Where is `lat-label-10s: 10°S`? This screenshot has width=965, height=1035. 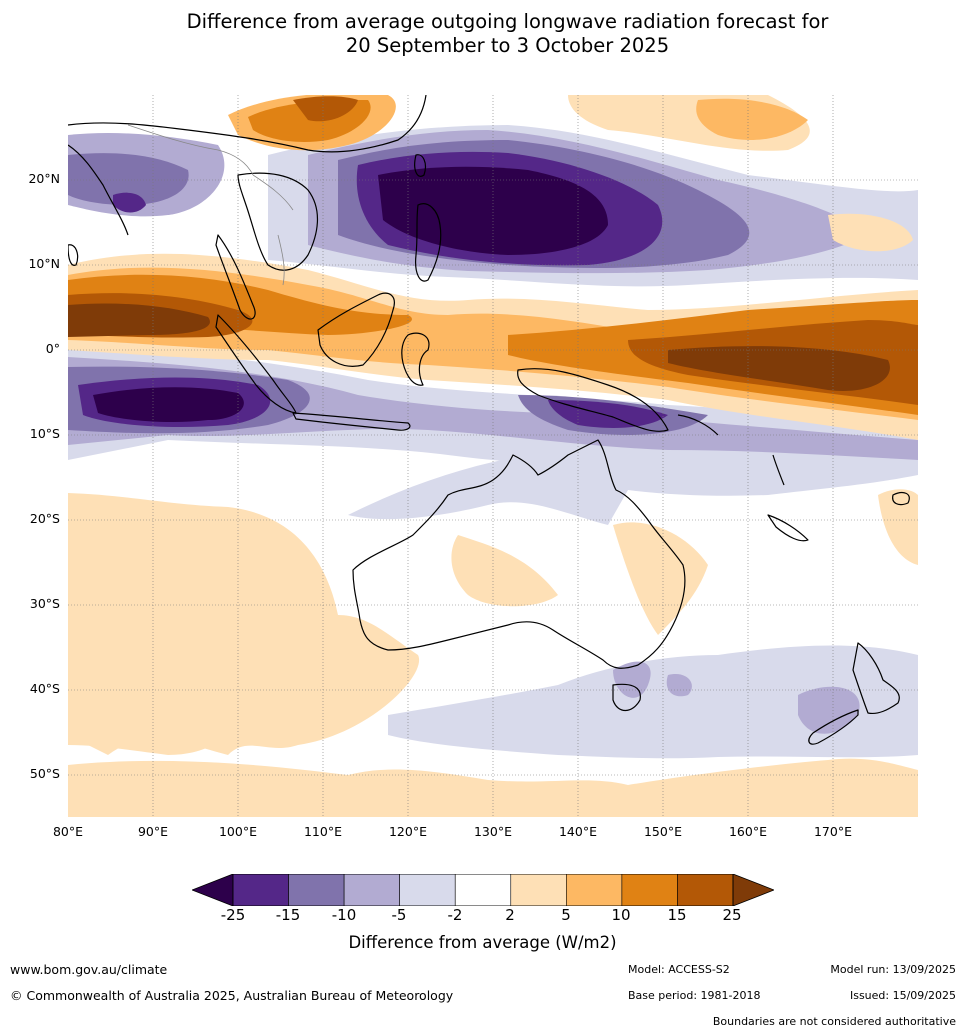
lat-label-10s: 10°S is located at coordinates (44, 433).